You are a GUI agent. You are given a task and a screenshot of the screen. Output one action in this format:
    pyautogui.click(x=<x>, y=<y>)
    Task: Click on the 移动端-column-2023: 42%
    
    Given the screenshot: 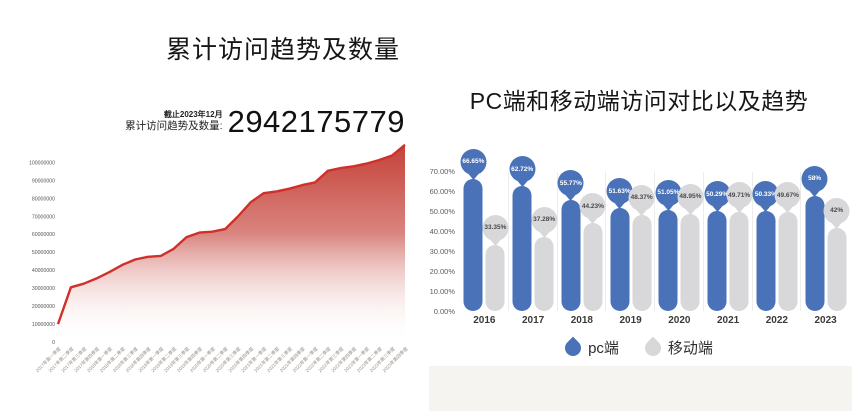 What is the action you would take?
    pyautogui.click(x=836, y=230)
    